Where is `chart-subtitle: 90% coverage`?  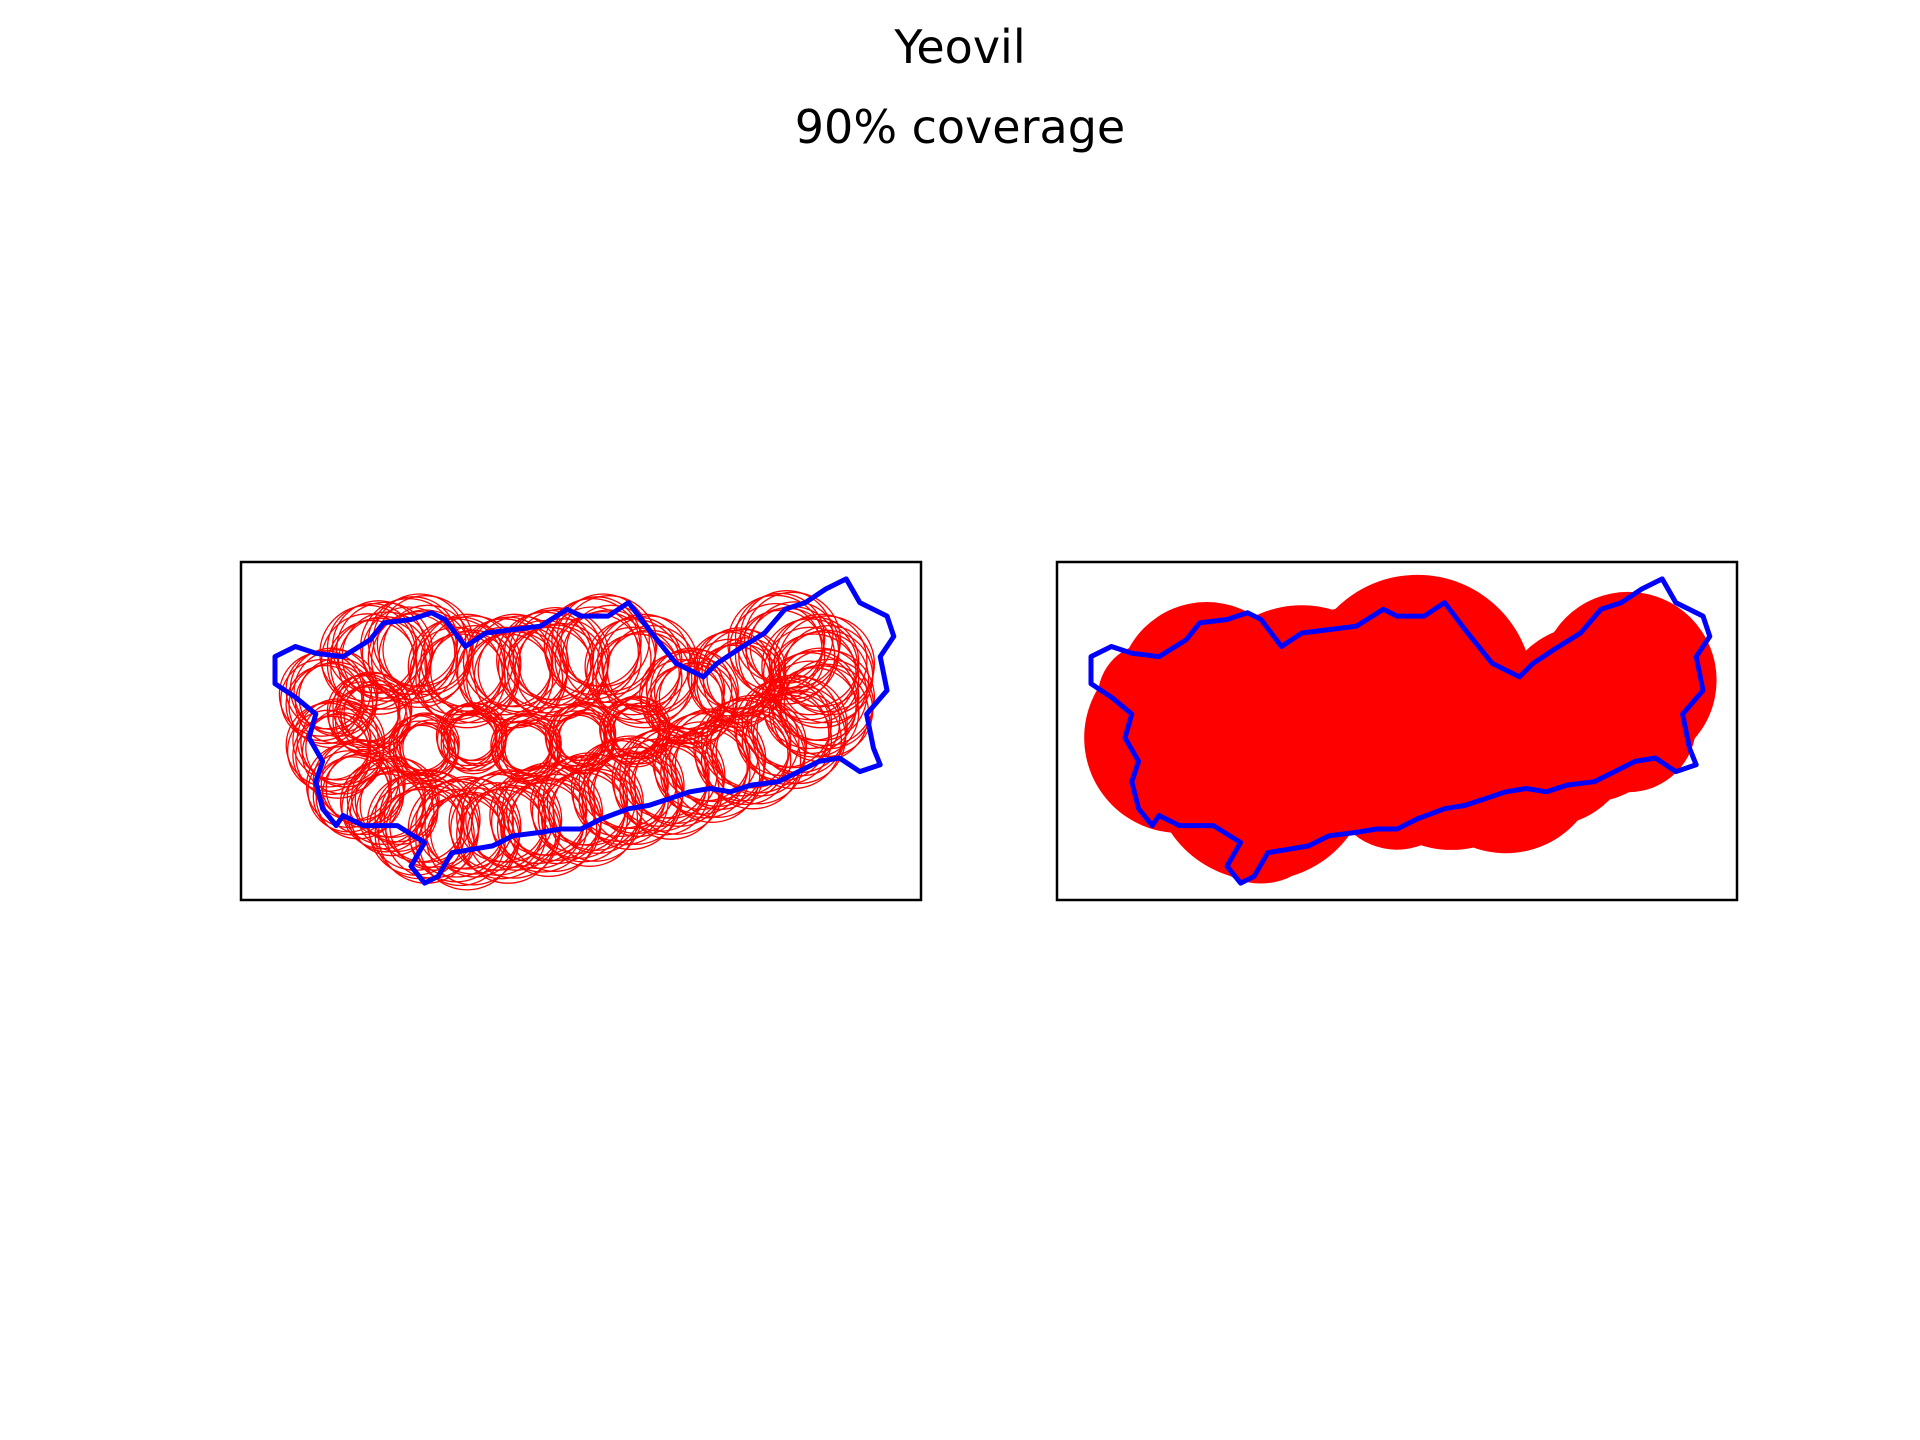
chart-subtitle: 90% coverage is located at coordinates (960, 127).